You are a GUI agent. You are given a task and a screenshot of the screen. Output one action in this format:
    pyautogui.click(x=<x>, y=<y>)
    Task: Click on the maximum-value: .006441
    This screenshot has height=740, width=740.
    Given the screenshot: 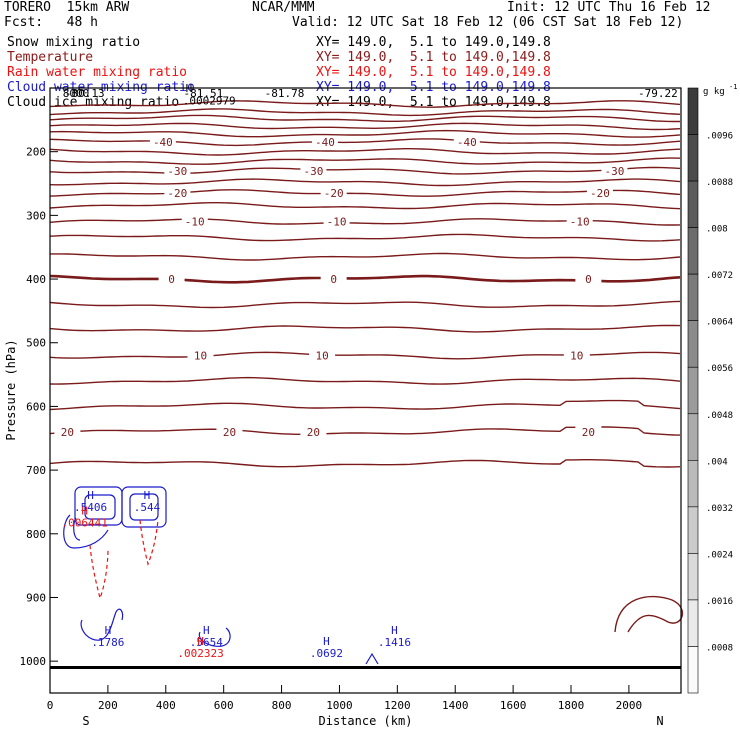 What is the action you would take?
    pyautogui.click(x=85, y=523)
    